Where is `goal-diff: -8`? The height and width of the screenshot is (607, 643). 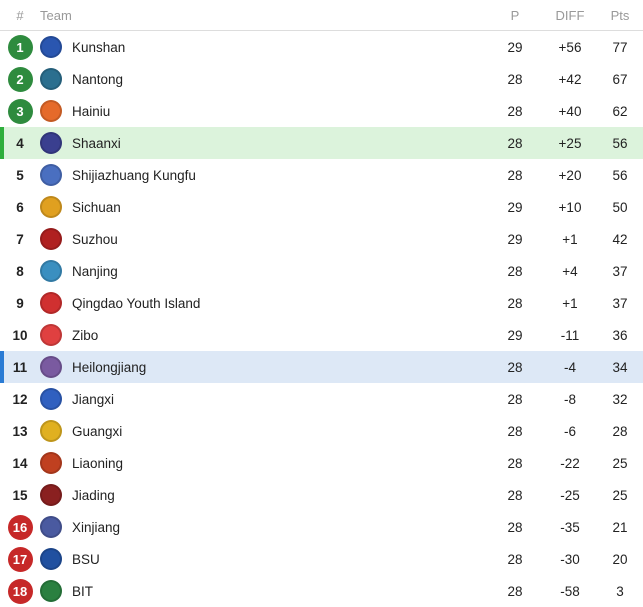 goal-diff: -8 is located at coordinates (569, 399).